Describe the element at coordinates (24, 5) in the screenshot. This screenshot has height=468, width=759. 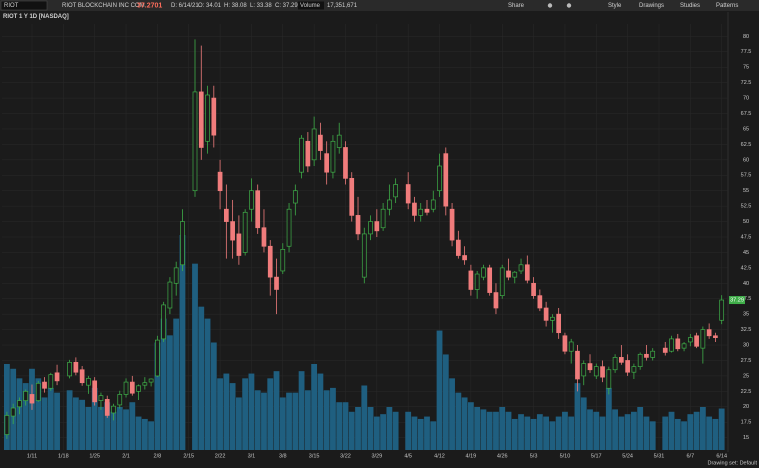
I see `symbol-box` at that location.